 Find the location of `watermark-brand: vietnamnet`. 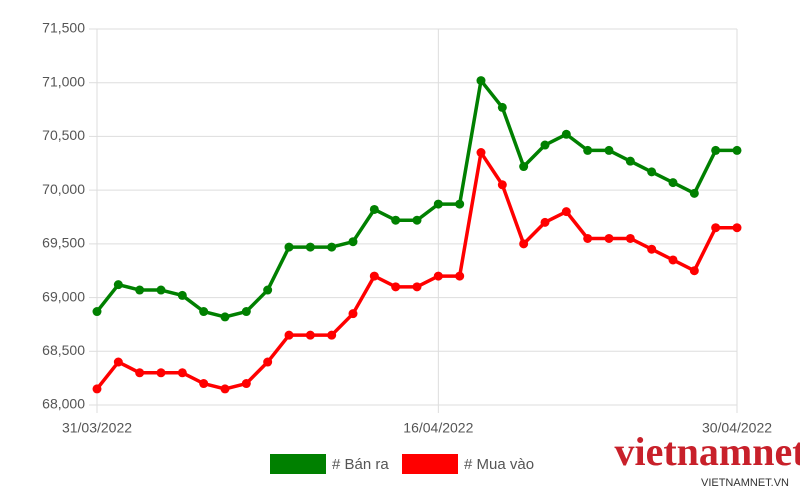

watermark-brand: vietnamnet is located at coordinates (707, 451).